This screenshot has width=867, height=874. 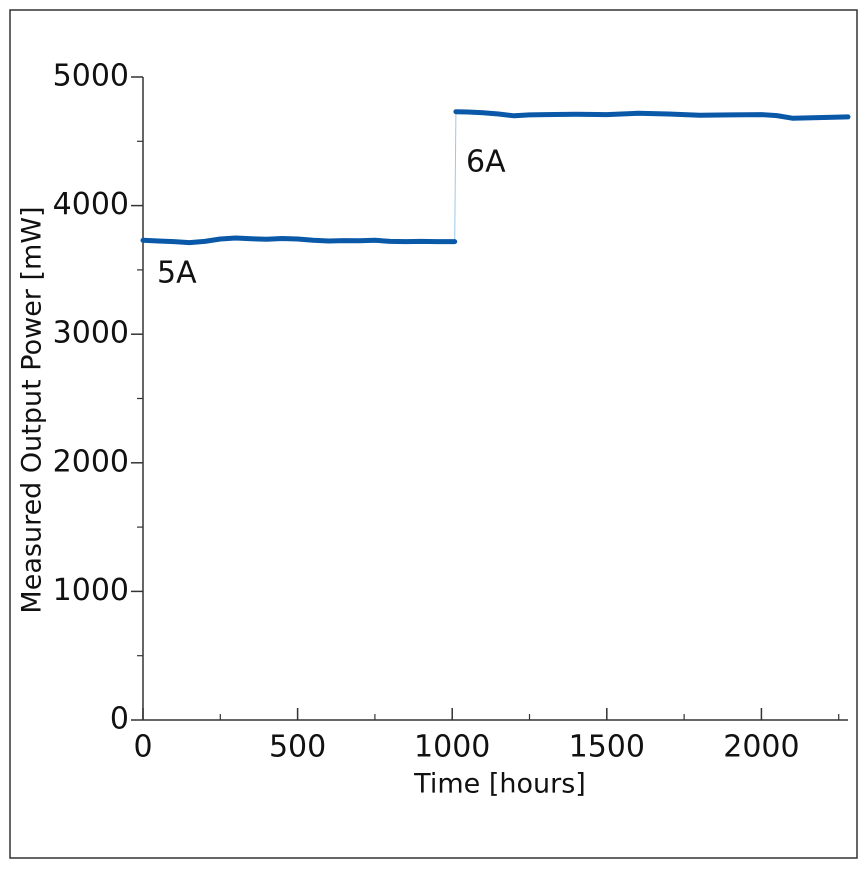 What do you see at coordinates (142, 747) in the screenshot?
I see `x-tick-label: 0` at bounding box center [142, 747].